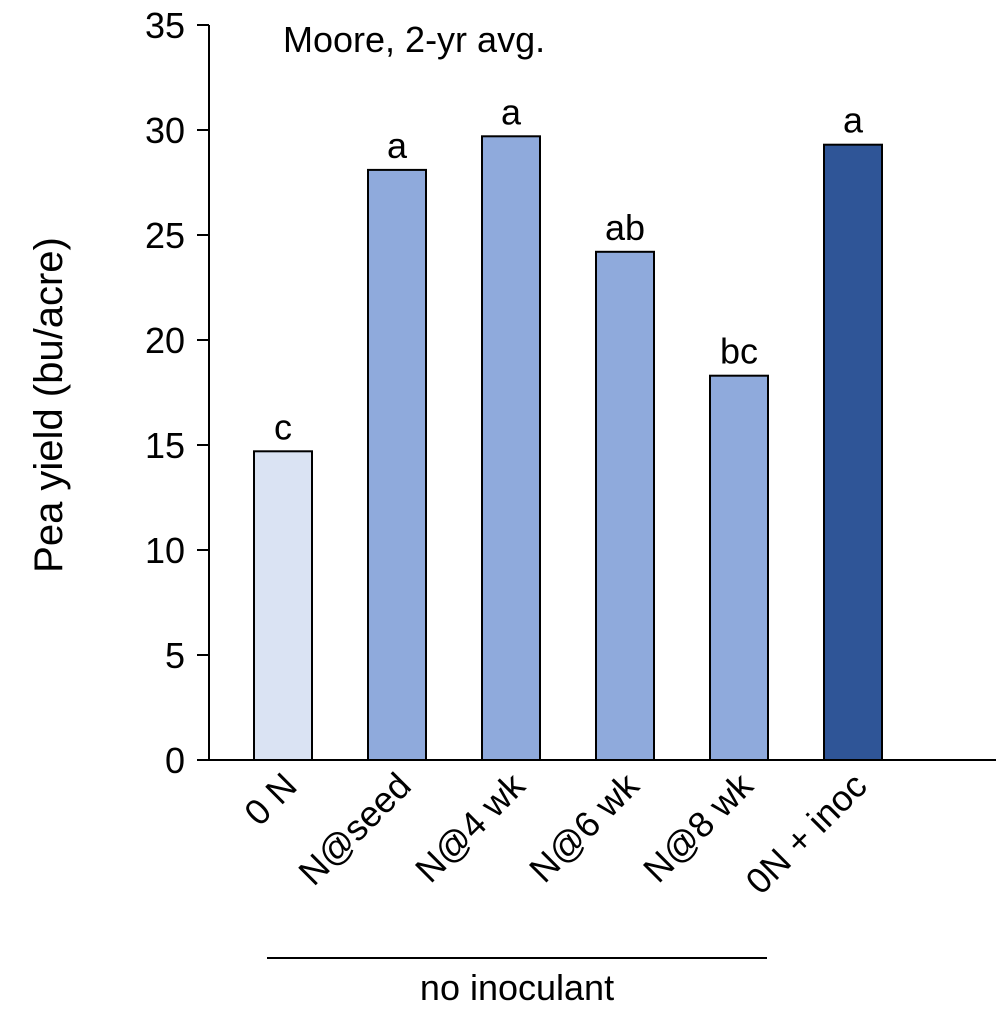 This screenshot has width=996, height=1013. I want to click on significance-letter: c, so click(283, 426).